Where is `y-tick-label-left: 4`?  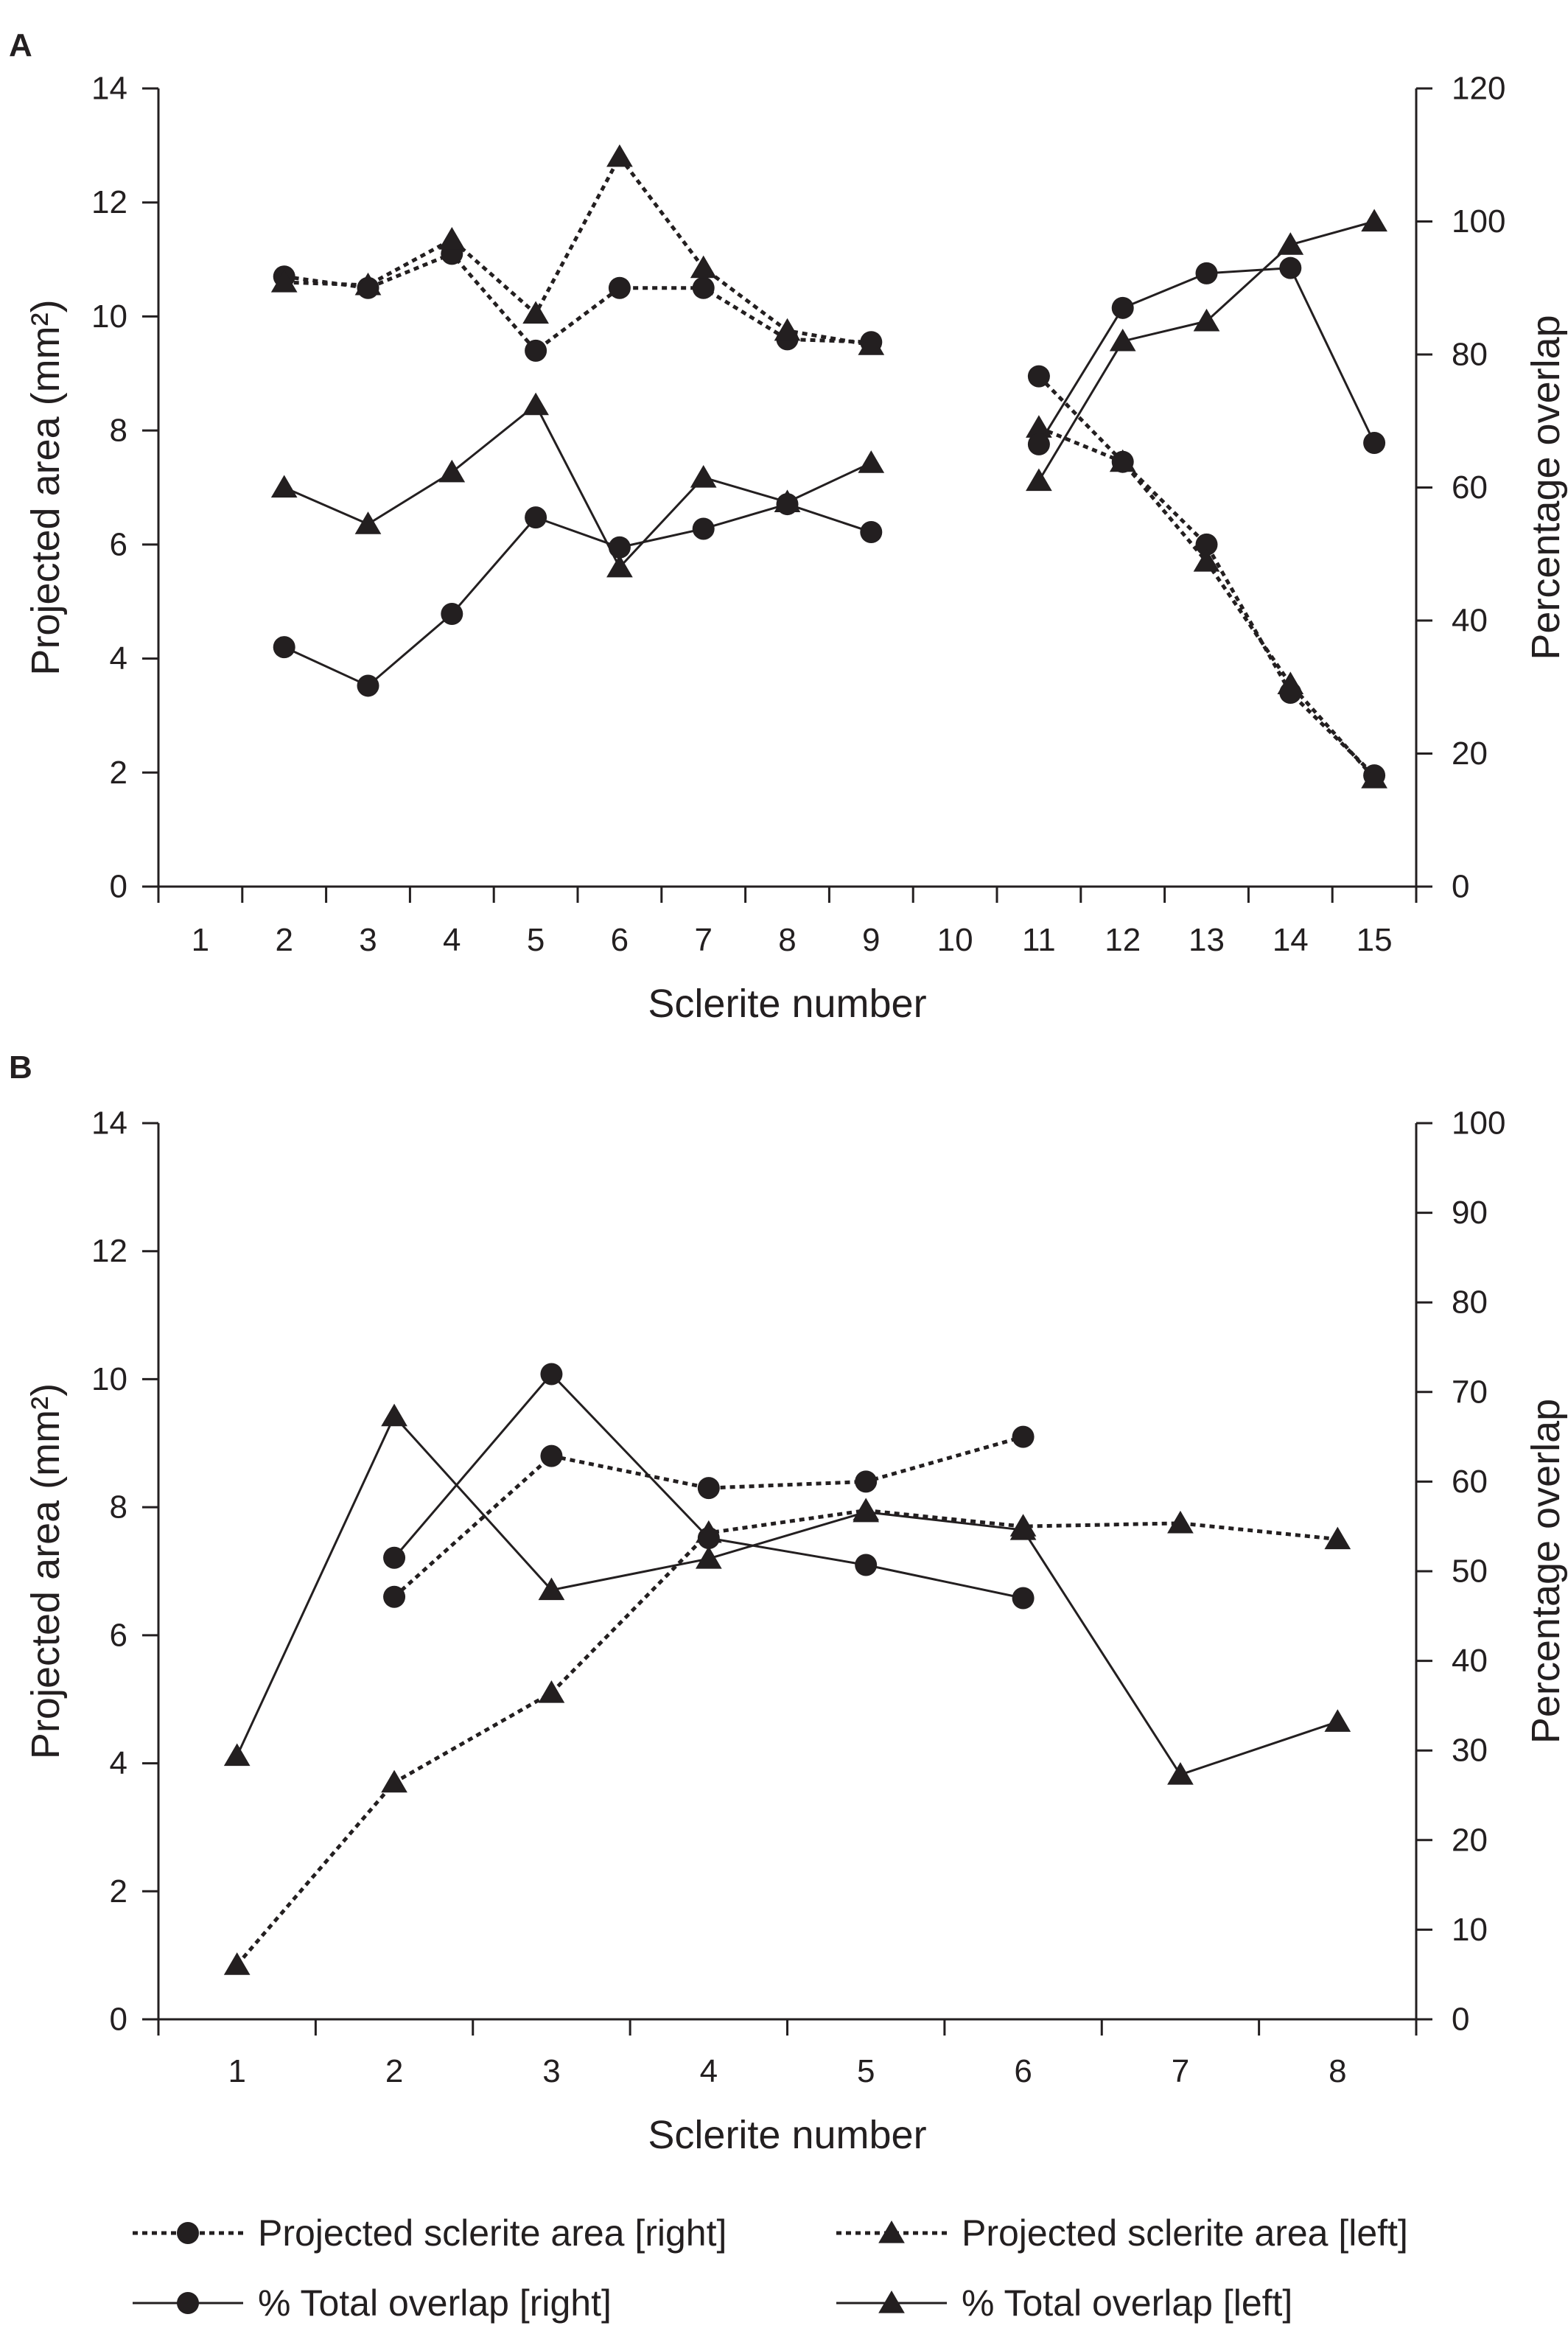 y-tick-label-left: 4 is located at coordinates (118, 658).